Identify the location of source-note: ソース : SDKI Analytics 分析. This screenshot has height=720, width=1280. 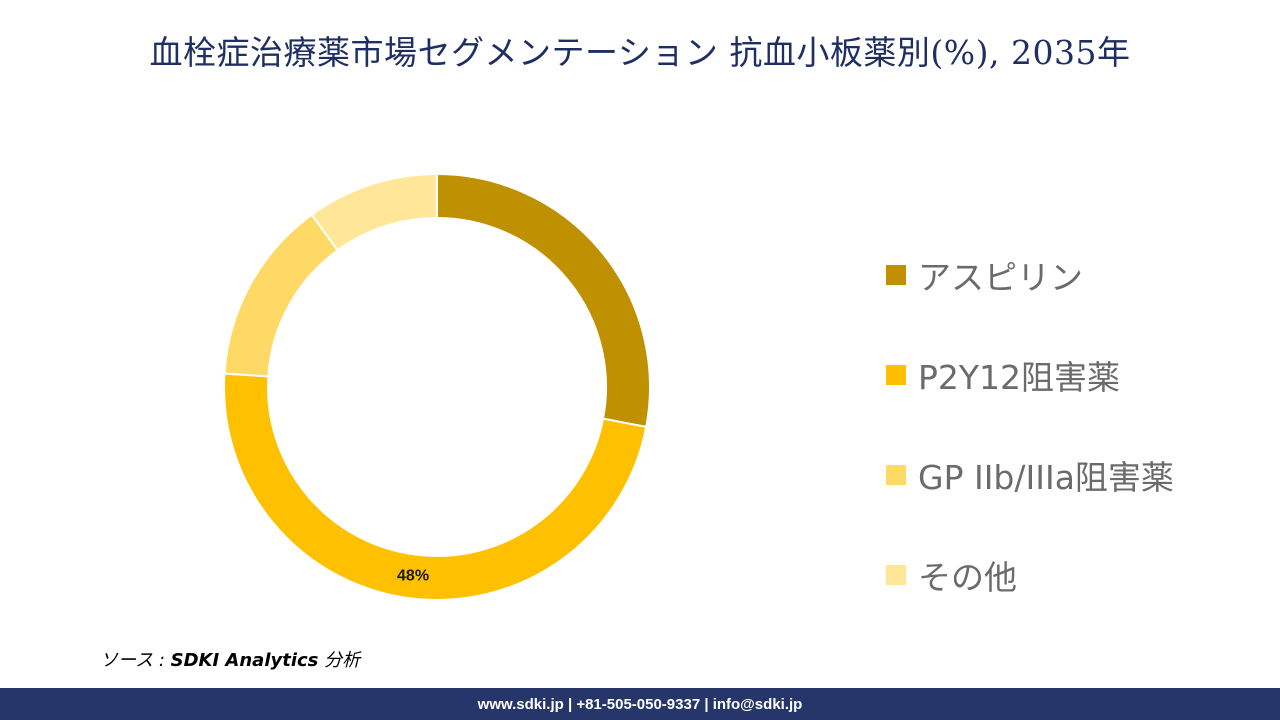
(230, 659).